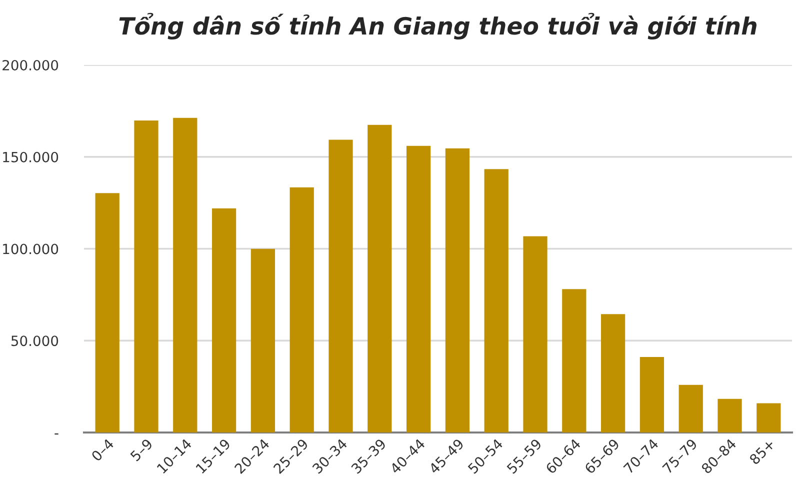 The height and width of the screenshot is (500, 800). What do you see at coordinates (30, 249) in the screenshot?
I see `y-tick-label: 100.000` at bounding box center [30, 249].